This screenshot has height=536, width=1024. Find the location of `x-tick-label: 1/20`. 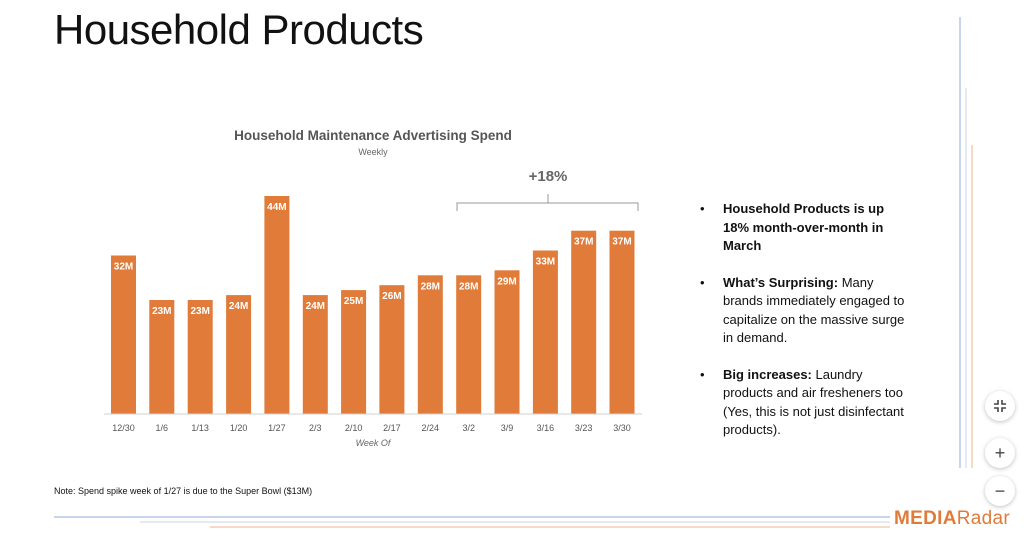

x-tick-label: 1/20 is located at coordinates (239, 428).